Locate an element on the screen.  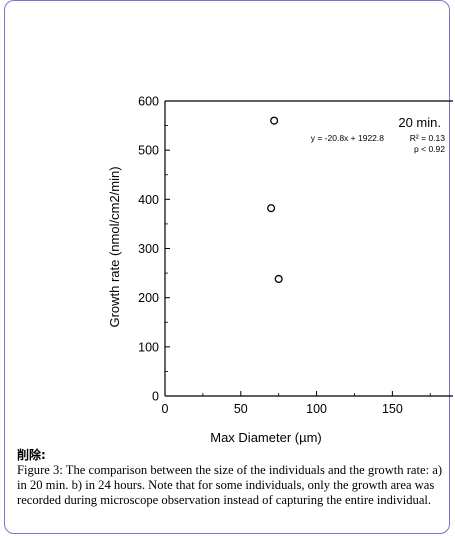
y-tick-label: 500 is located at coordinates (148, 151).